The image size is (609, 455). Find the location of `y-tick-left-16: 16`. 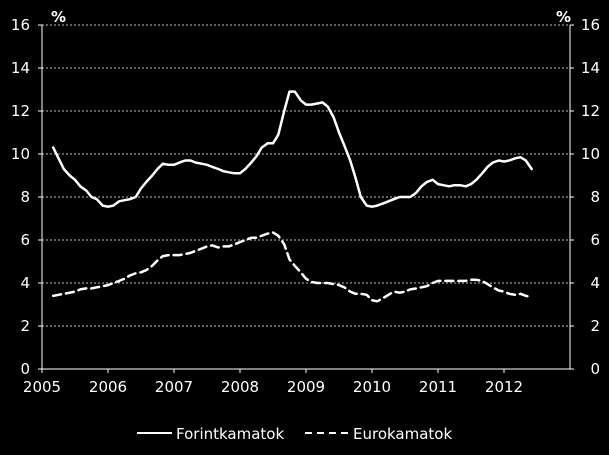

y-tick-left-16: 16 is located at coordinates (20, 25).